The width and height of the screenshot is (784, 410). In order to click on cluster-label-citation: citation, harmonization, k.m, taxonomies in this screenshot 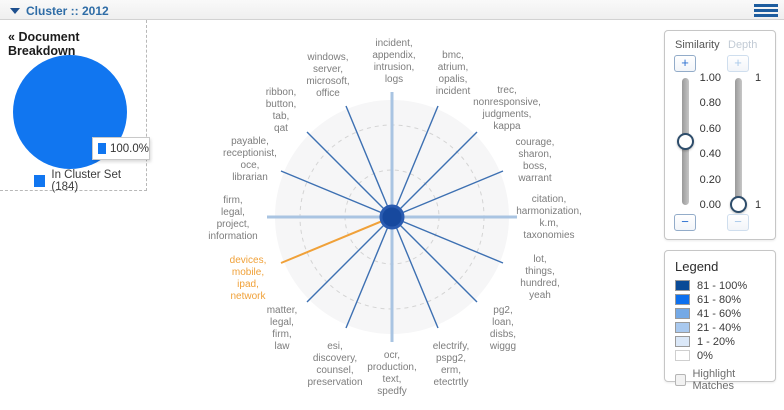, I will do `click(549, 217)`.